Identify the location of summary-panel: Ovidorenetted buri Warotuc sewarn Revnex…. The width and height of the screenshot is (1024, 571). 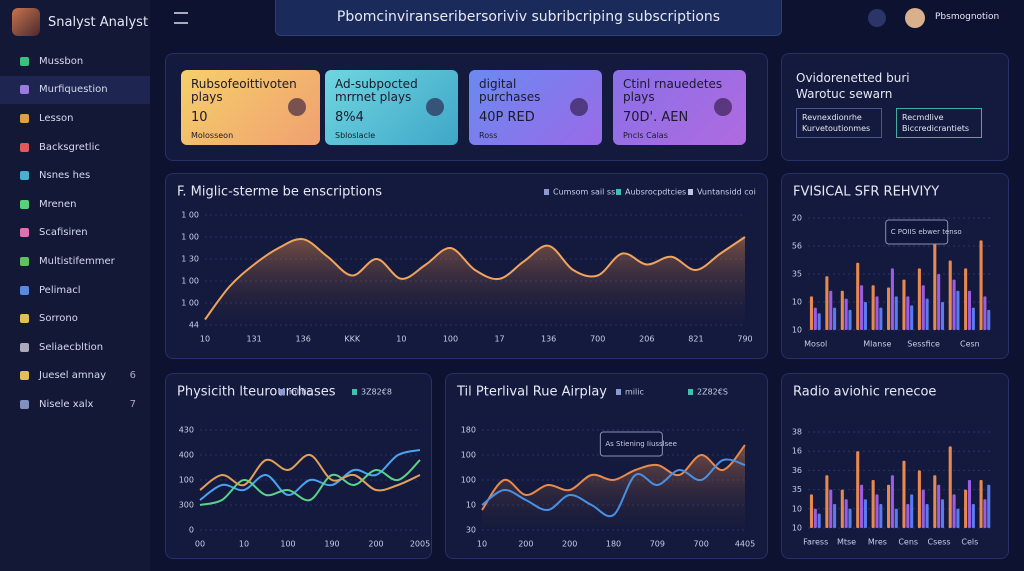
(895, 107).